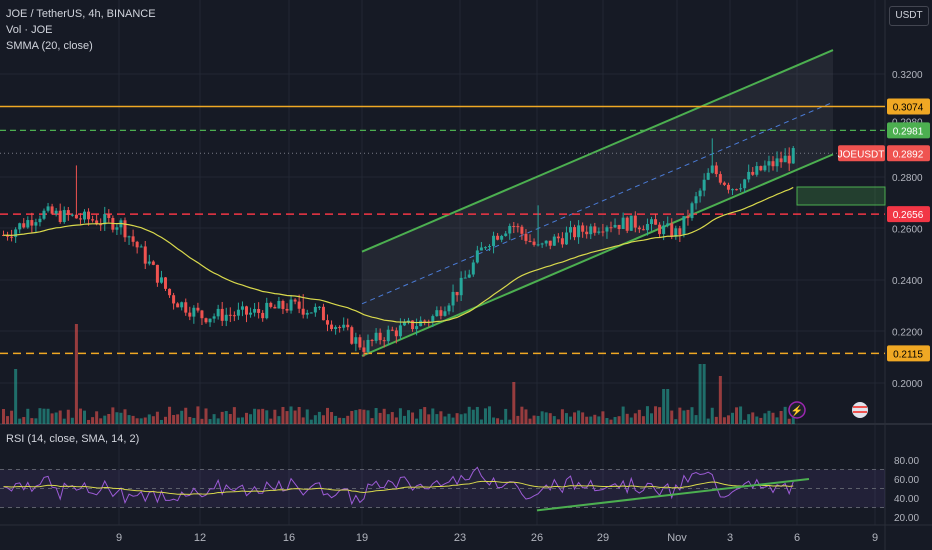 This screenshot has height=550, width=932. I want to click on volume-legend: Vol · JOE, so click(29, 30).